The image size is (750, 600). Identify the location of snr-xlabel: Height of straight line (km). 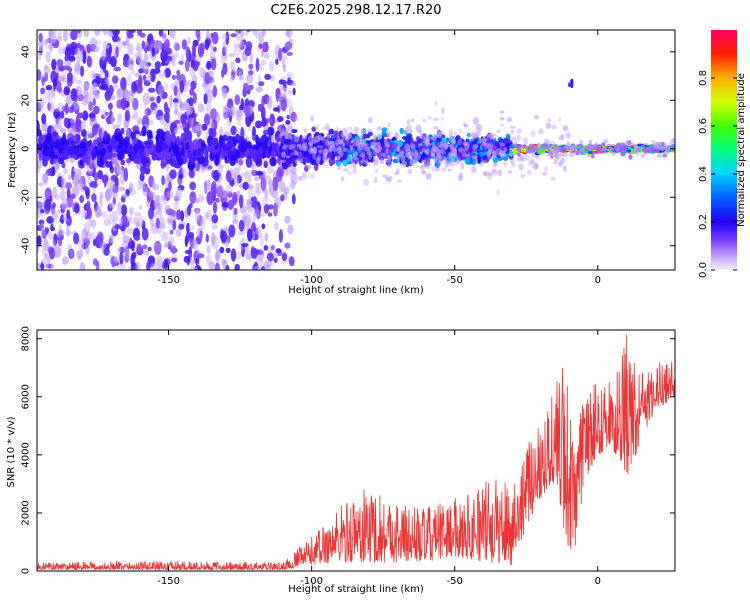
(356, 589).